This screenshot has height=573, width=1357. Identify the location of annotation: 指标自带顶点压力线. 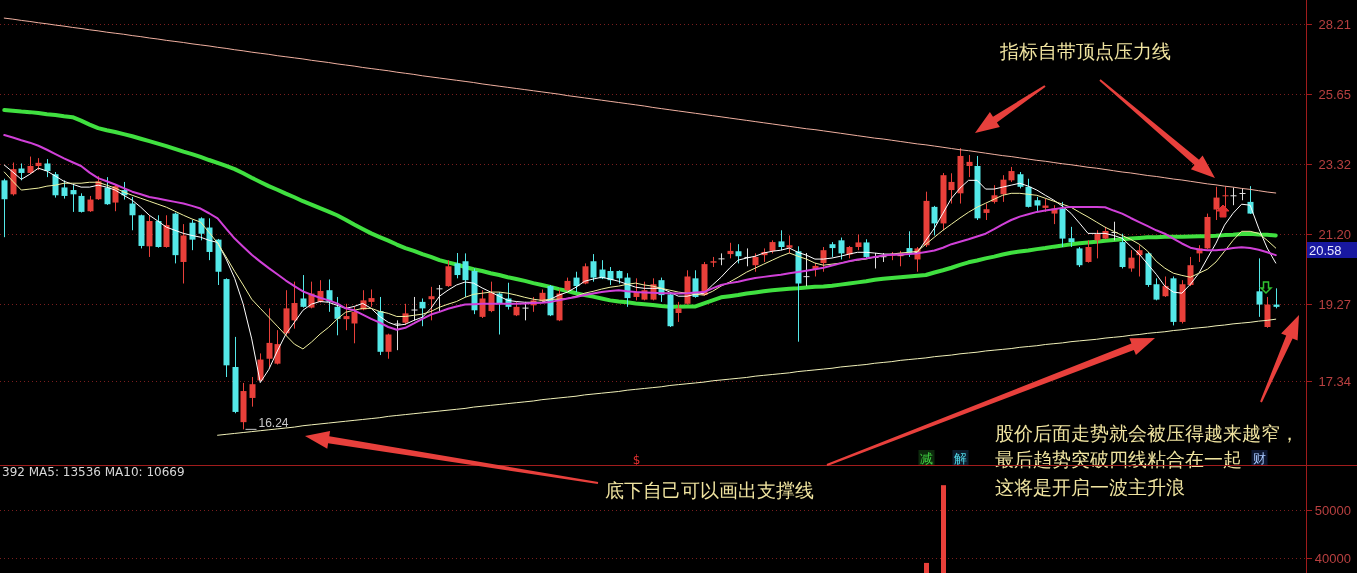
(1085, 51).